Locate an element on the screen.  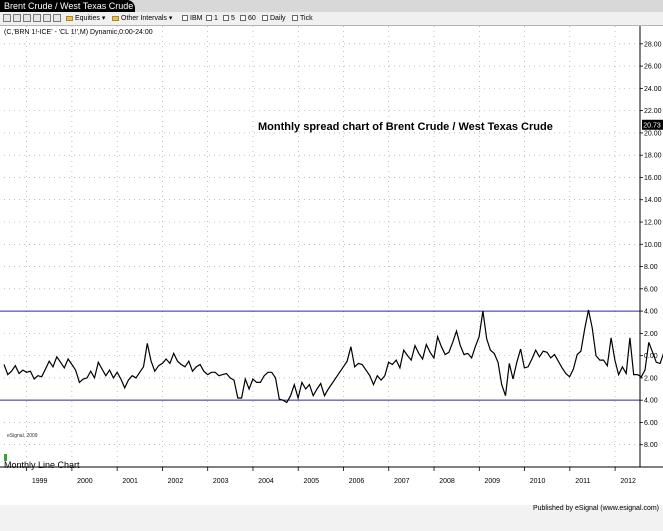
interval-5: 5 is located at coordinates (229, 18).